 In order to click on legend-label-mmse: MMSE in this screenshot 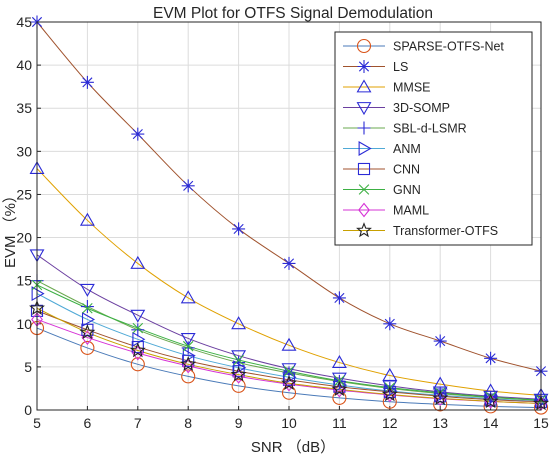, I will do `click(412, 88)`.